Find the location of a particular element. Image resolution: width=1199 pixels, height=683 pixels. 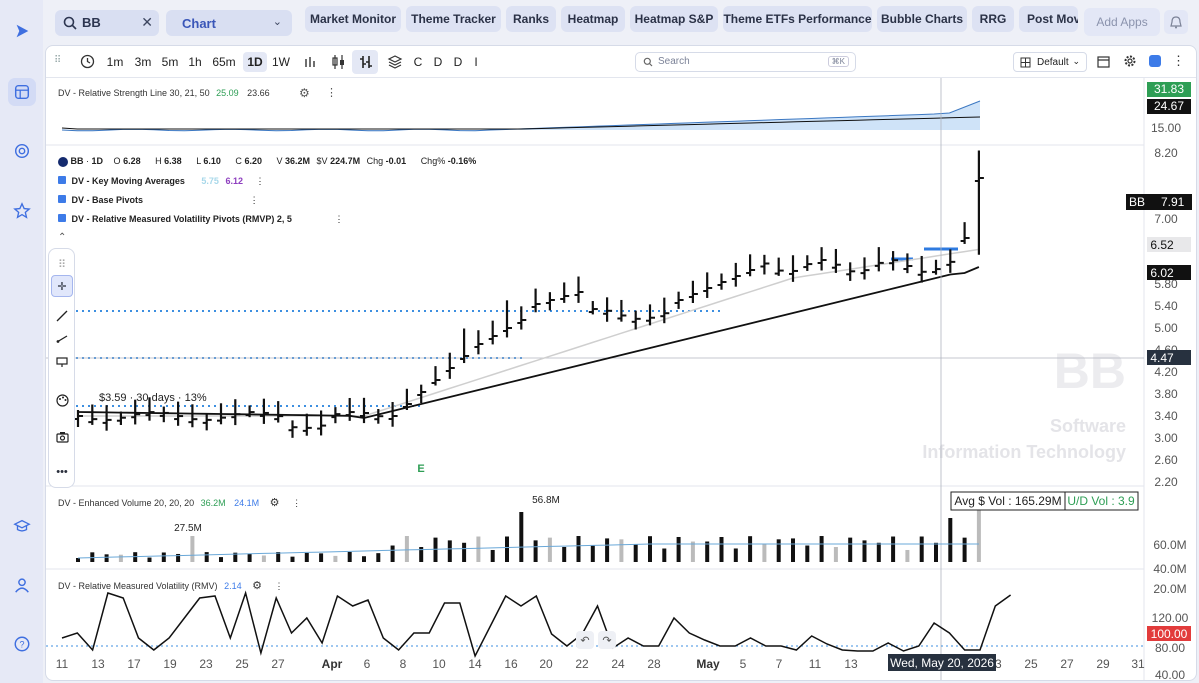

clock-icon is located at coordinates (87, 61).